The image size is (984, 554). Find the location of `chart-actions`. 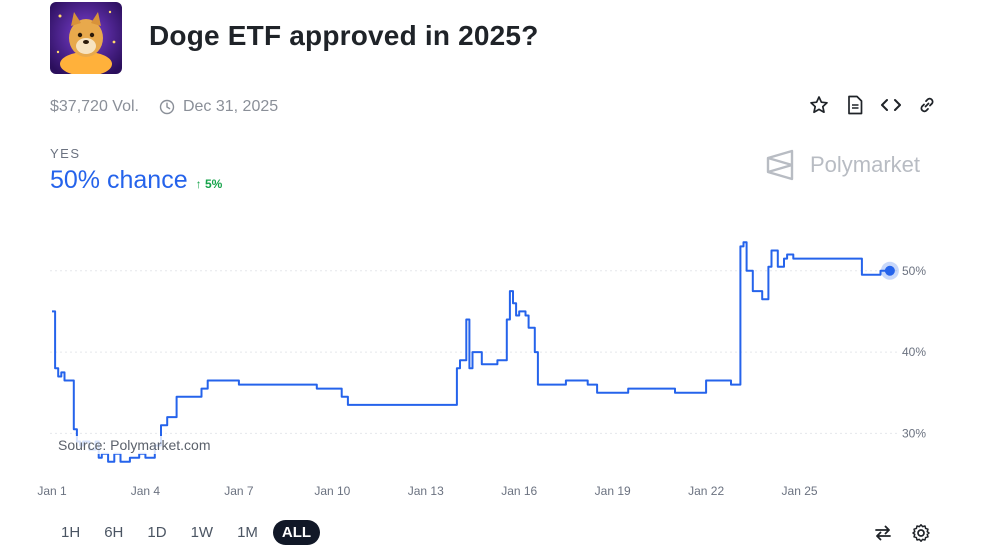

chart-actions is located at coordinates (902, 533).